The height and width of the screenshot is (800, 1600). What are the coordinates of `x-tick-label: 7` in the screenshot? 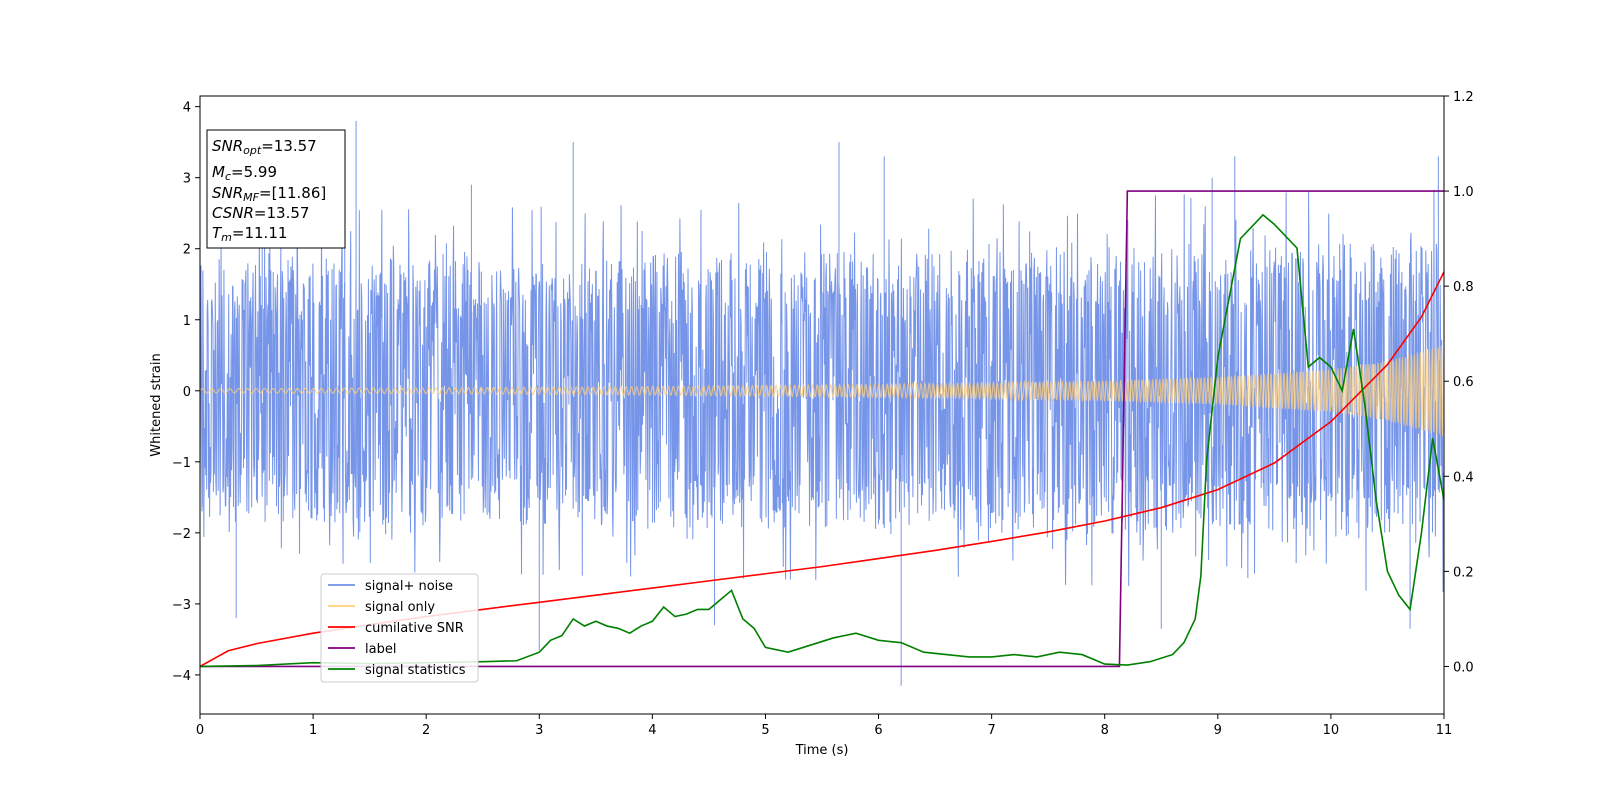 It's located at (991, 730).